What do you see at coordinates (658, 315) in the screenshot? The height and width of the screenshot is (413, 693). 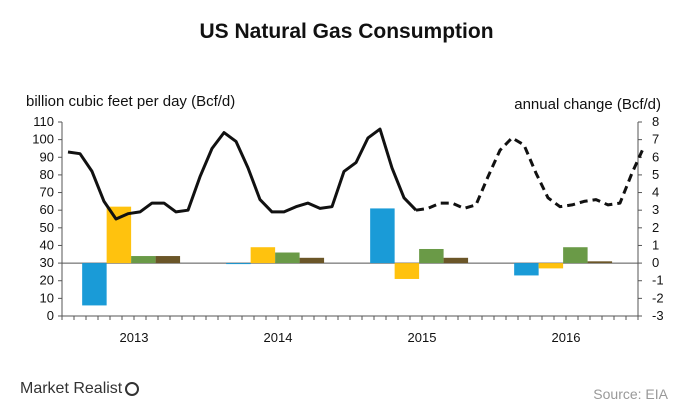 I see `right-tick-label: -3` at bounding box center [658, 315].